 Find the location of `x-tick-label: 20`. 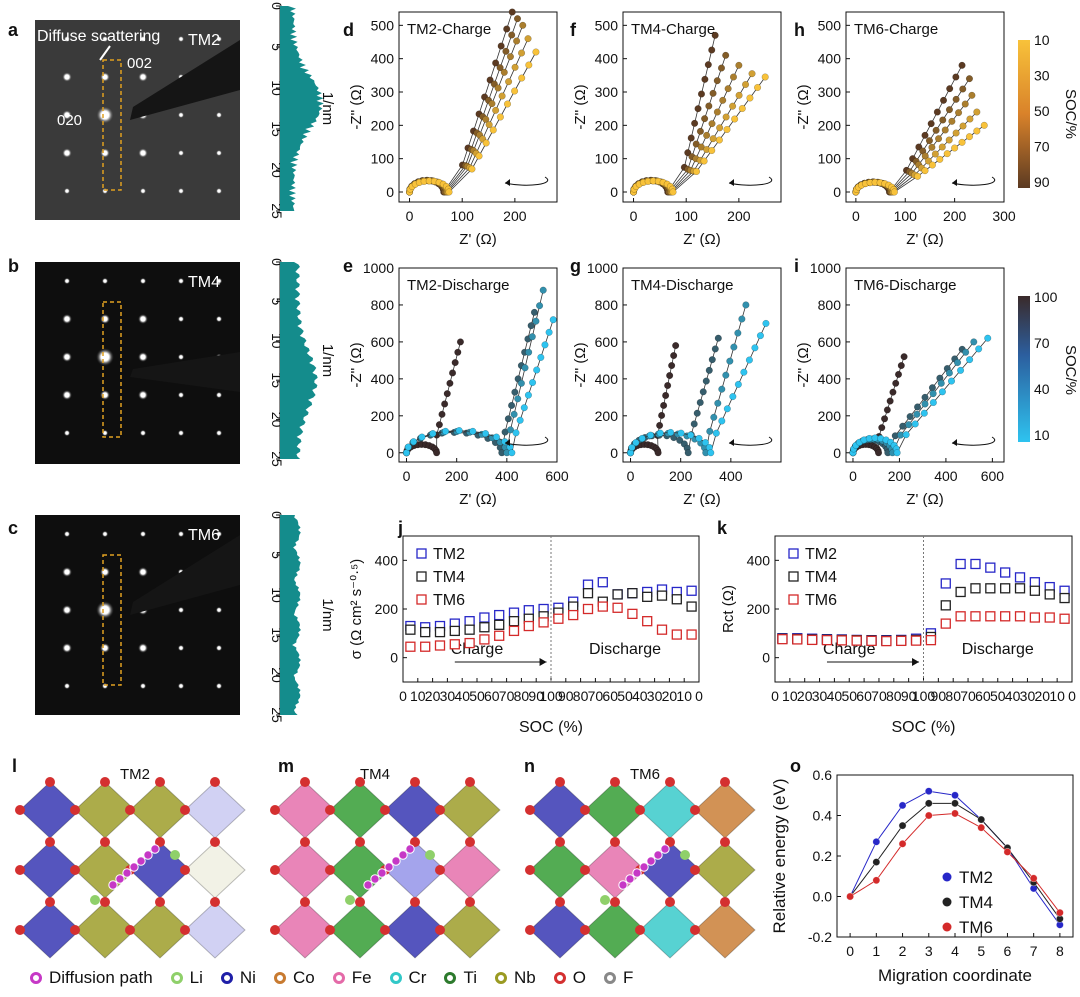

x-tick-label: 20 is located at coordinates (670, 696).